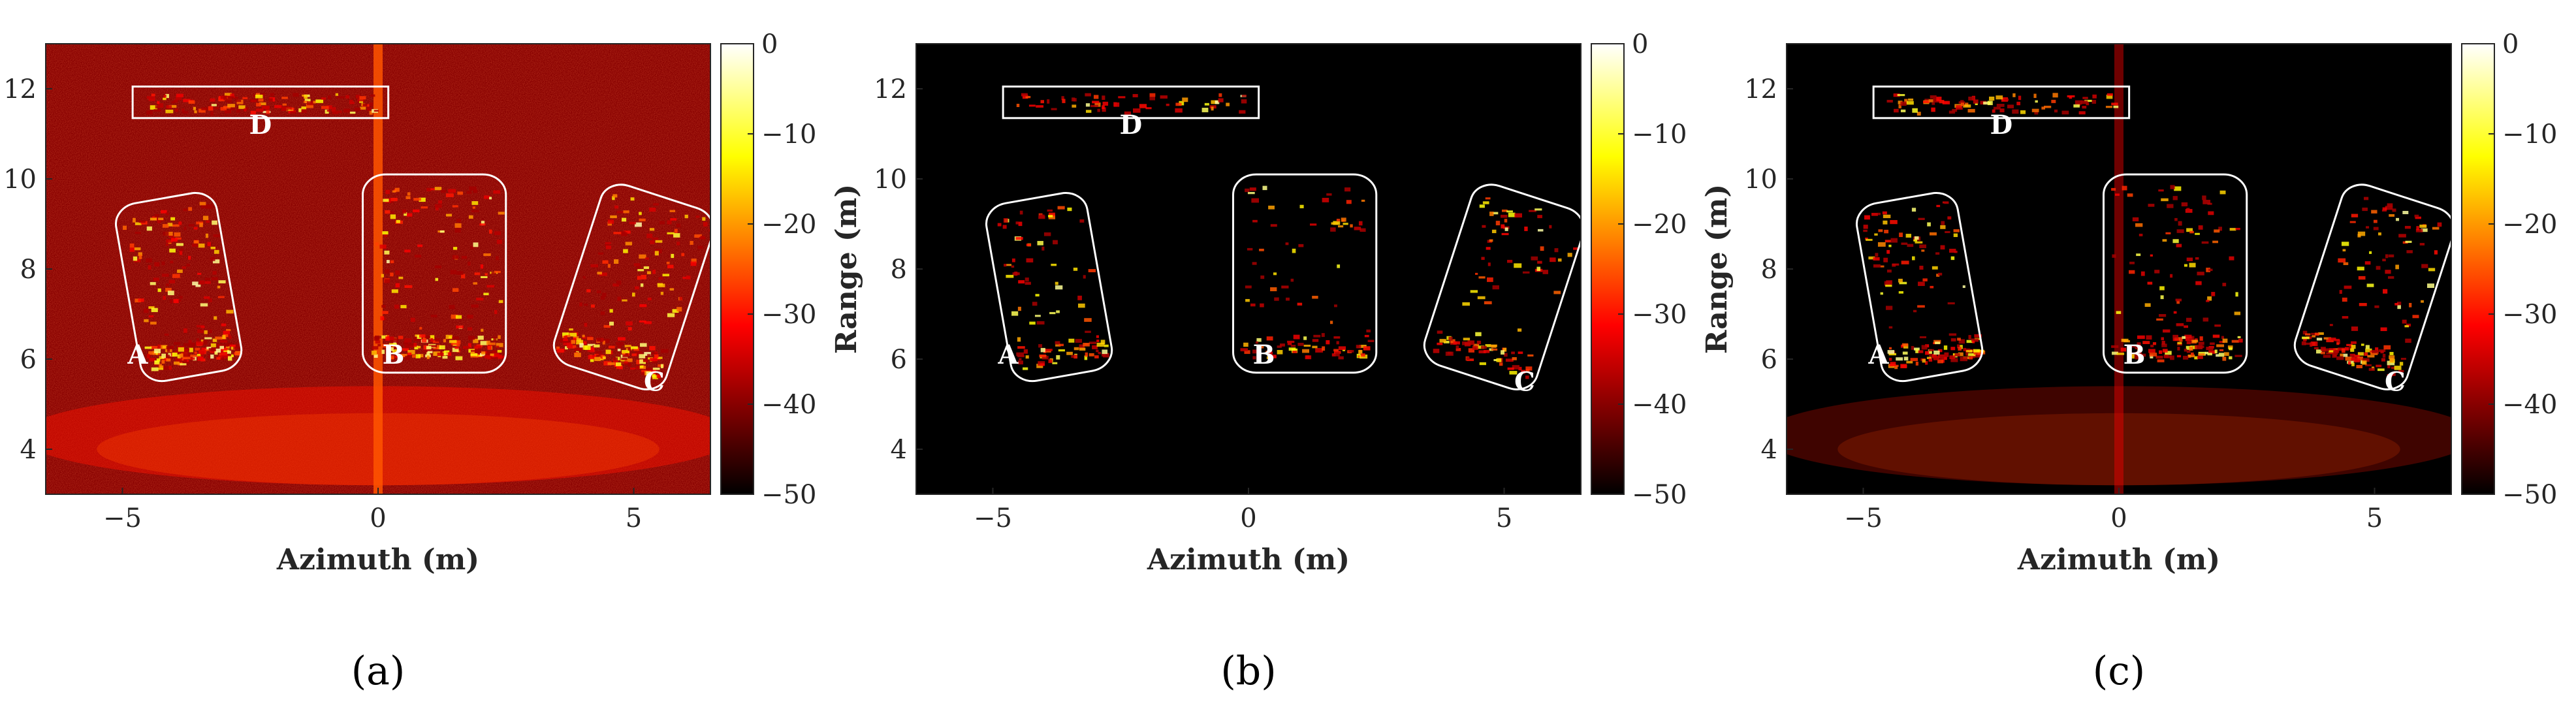  What do you see at coordinates (29, 270) in the screenshot?
I see `y-tick-label: 8` at bounding box center [29, 270].